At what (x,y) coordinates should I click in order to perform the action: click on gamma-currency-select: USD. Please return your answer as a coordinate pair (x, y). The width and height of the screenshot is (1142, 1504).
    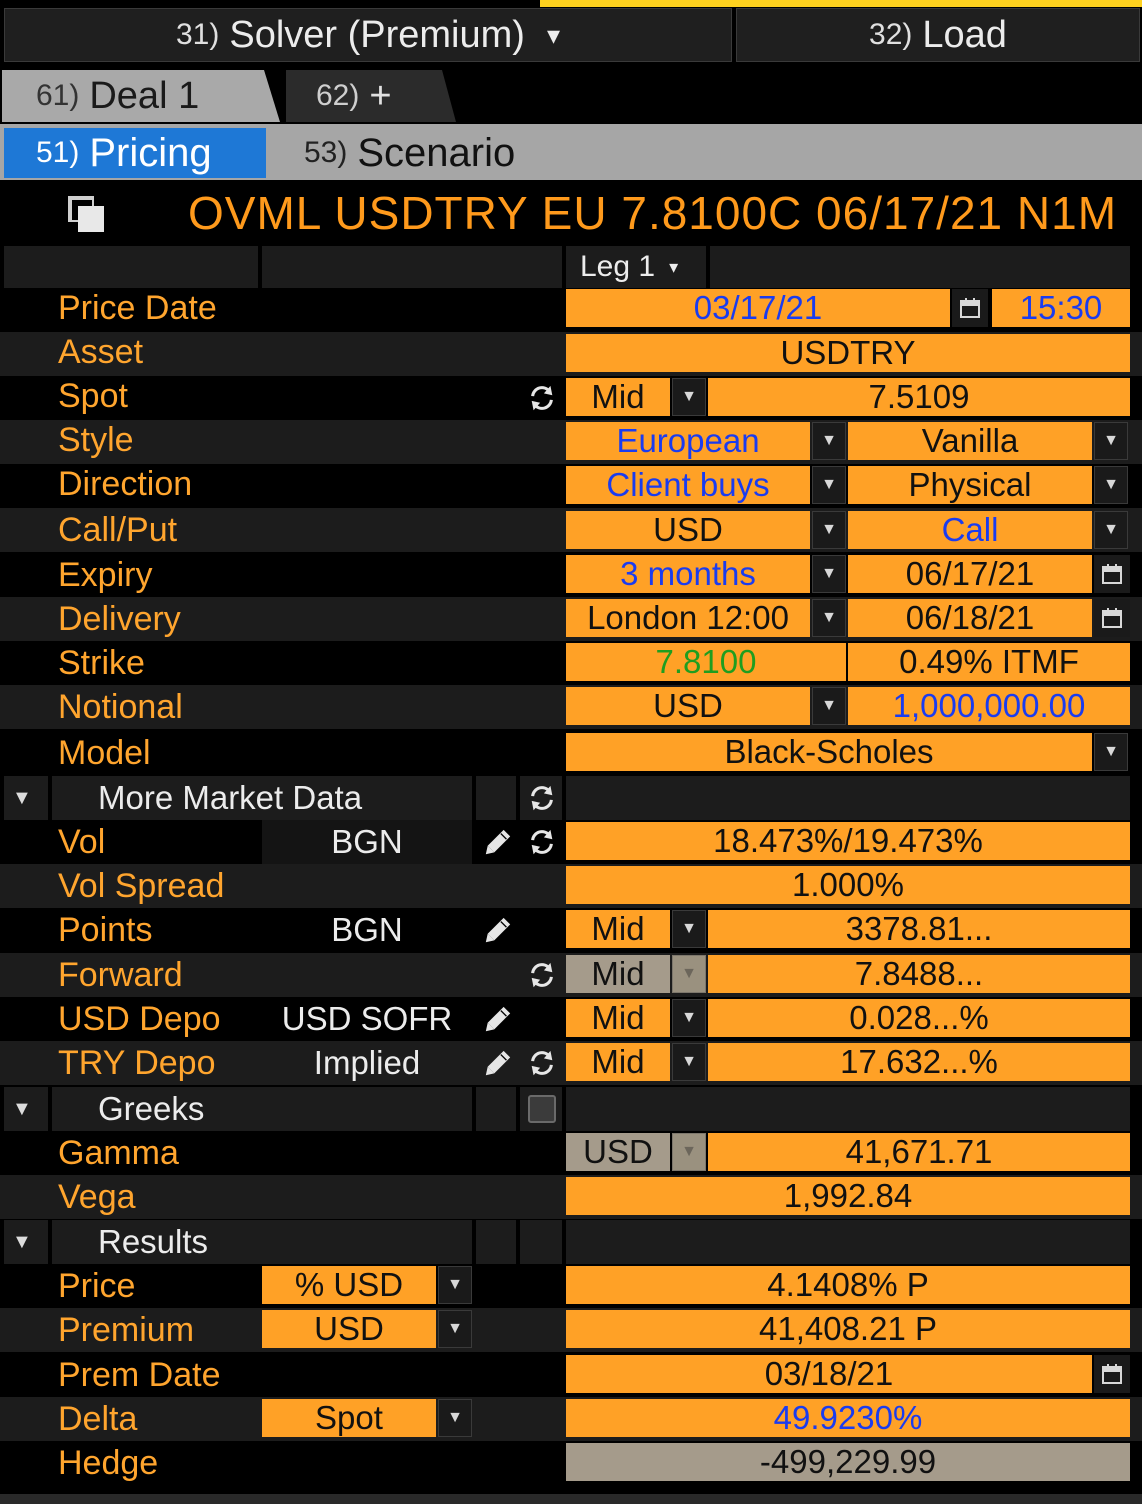
    Looking at the image, I should click on (618, 1152).